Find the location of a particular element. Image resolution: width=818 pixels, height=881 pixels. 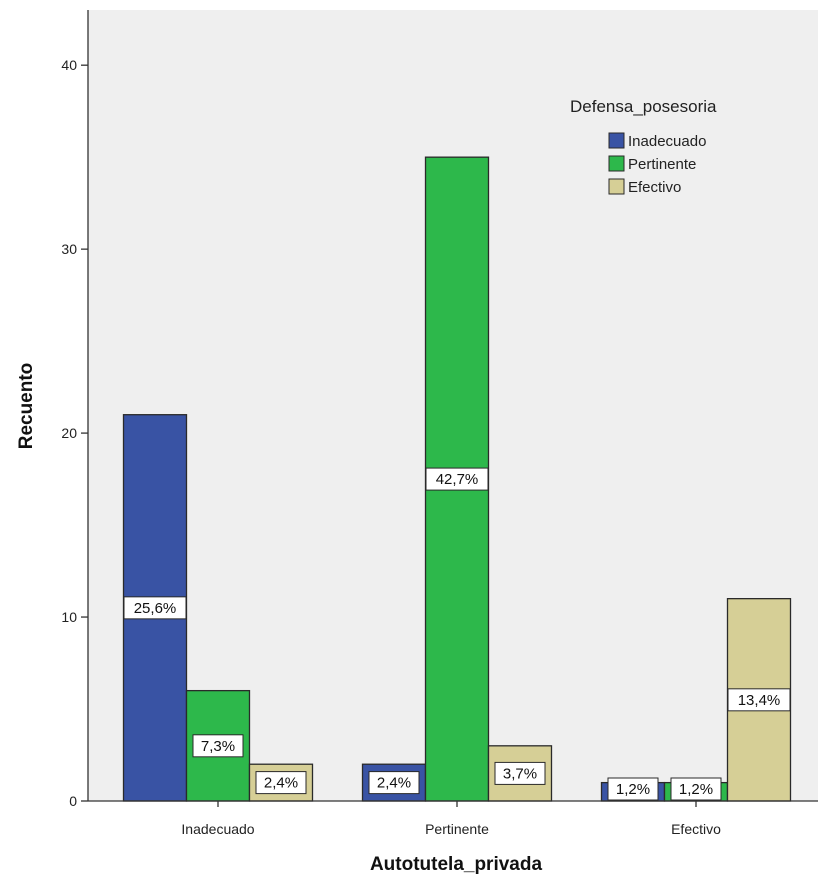

legend-label: Efectivo is located at coordinates (654, 187).